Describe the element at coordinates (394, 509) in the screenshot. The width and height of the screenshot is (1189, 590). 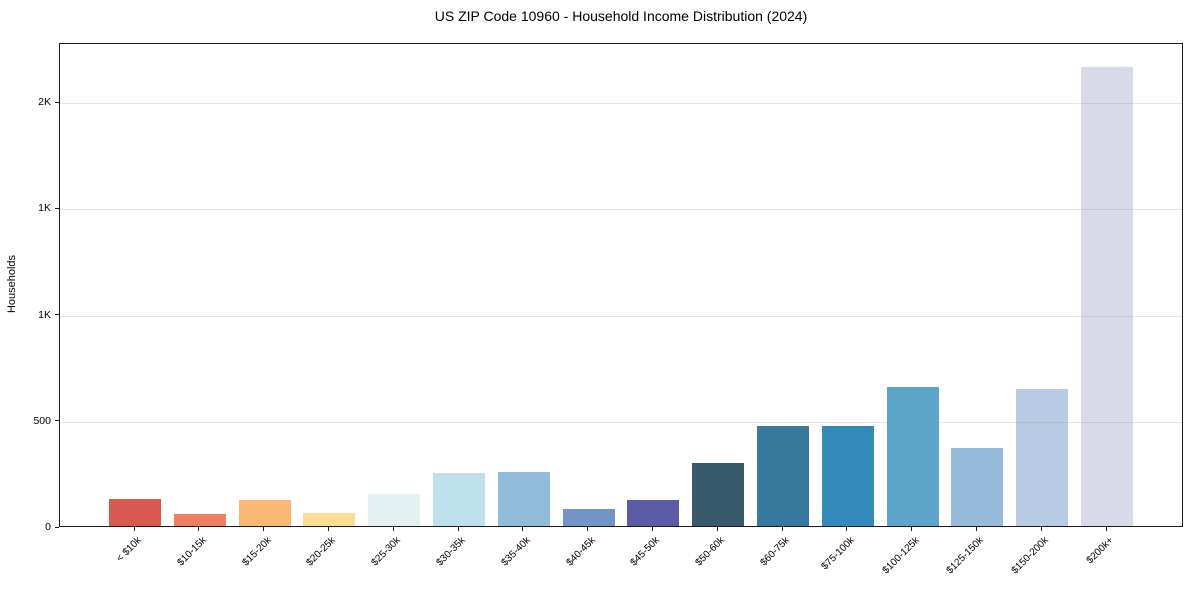
I see `bar-$25-30k` at that location.